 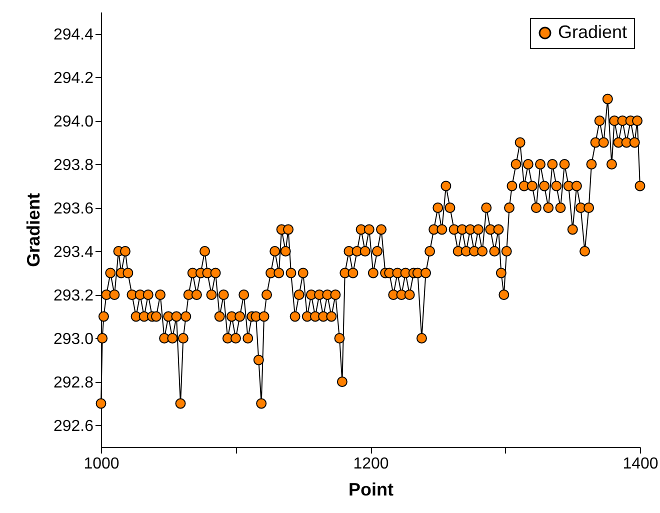 I want to click on legend-label: Gradient, so click(x=593, y=32).